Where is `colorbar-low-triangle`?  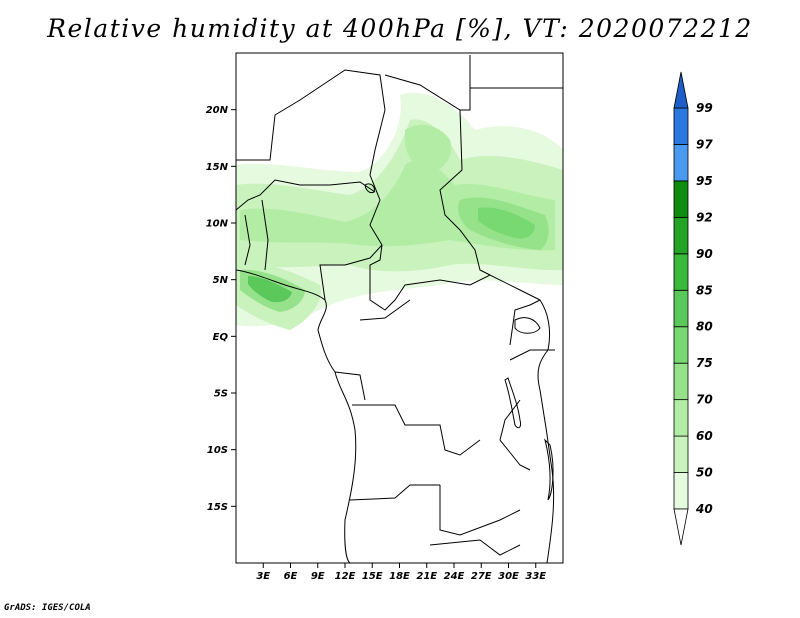
colorbar-low-triangle is located at coordinates (681, 527).